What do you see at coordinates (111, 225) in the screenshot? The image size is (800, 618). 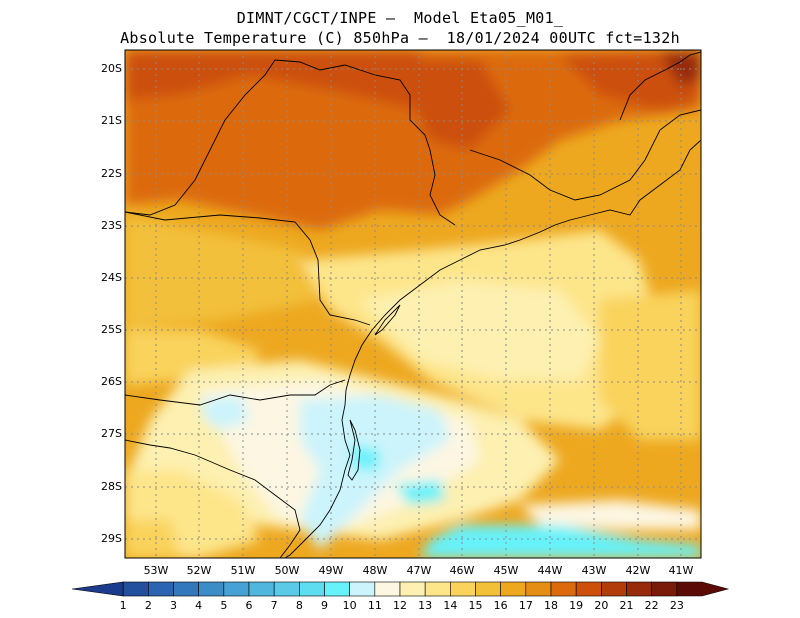 I see `lat-label: 23S` at bounding box center [111, 225].